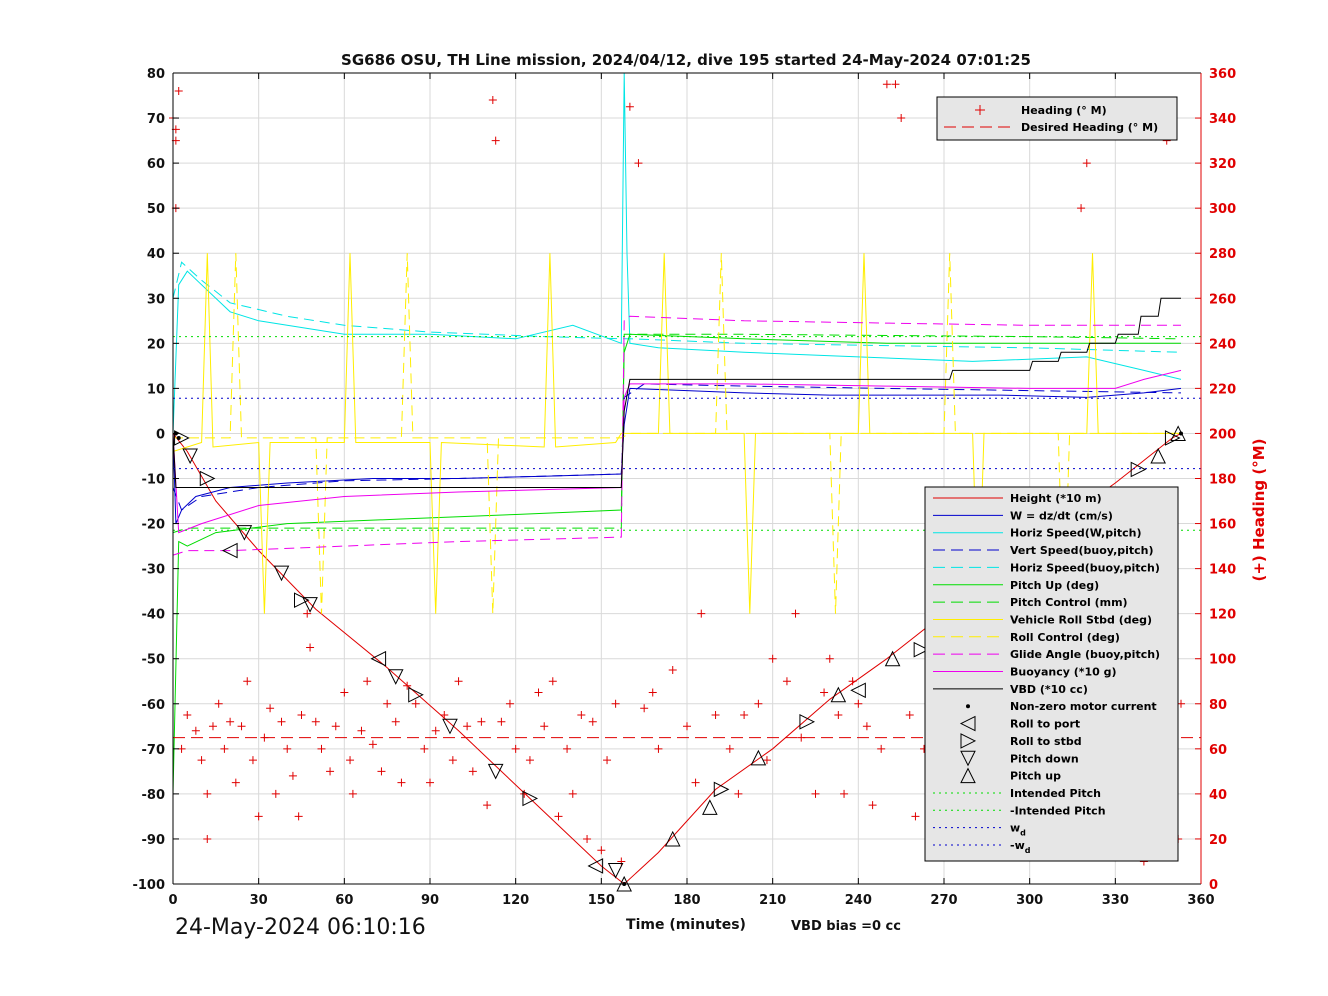 This screenshot has height=996, width=1328. I want to click on y2-tick-label: 60, so click(1218, 750).